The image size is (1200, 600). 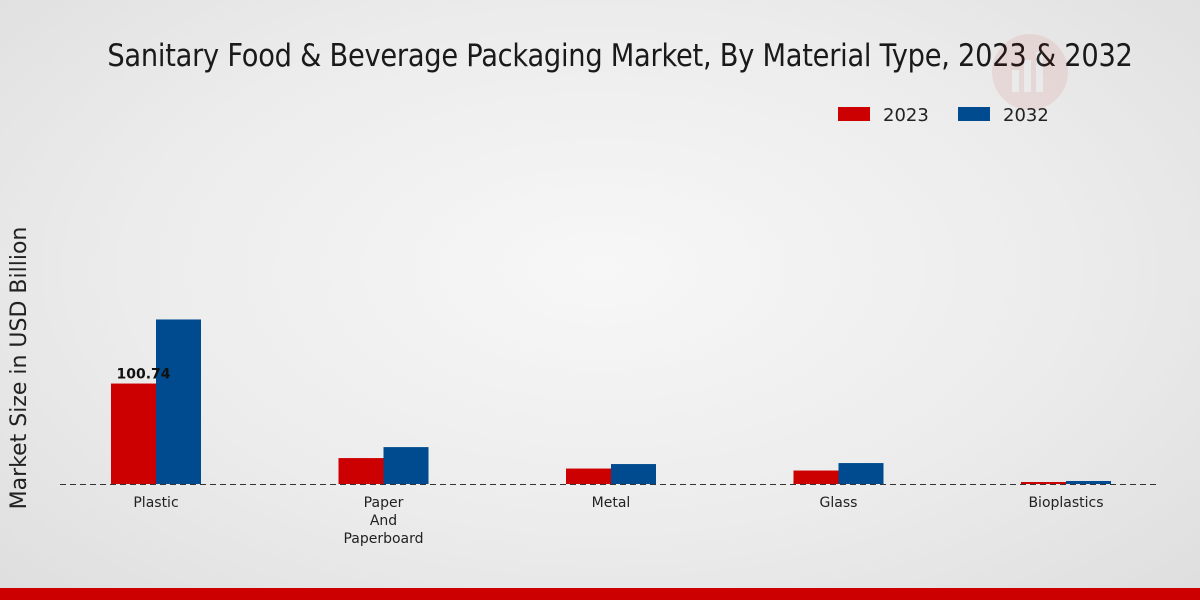 What do you see at coordinates (854, 114) in the screenshot?
I see `legend-swatch-2023` at bounding box center [854, 114].